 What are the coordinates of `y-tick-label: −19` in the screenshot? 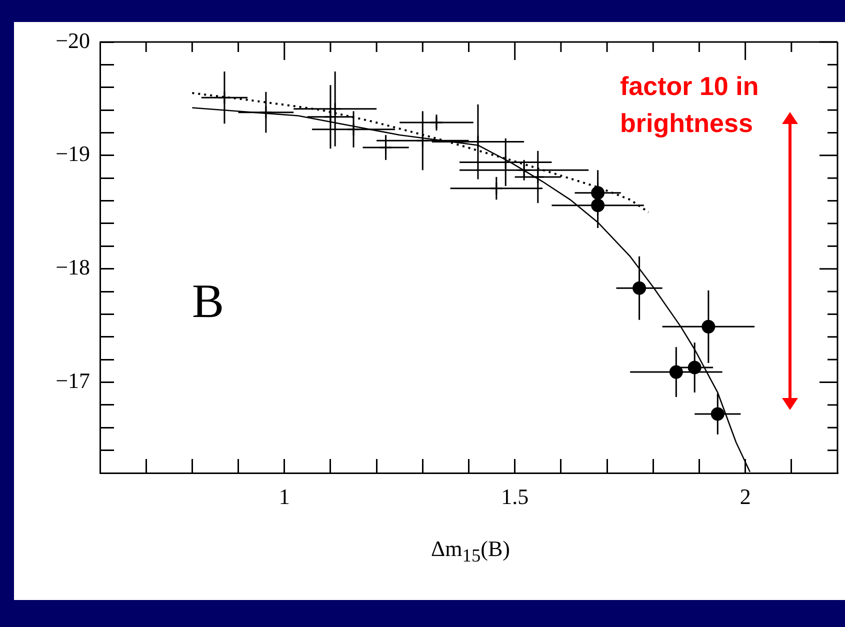 It's located at (73, 153).